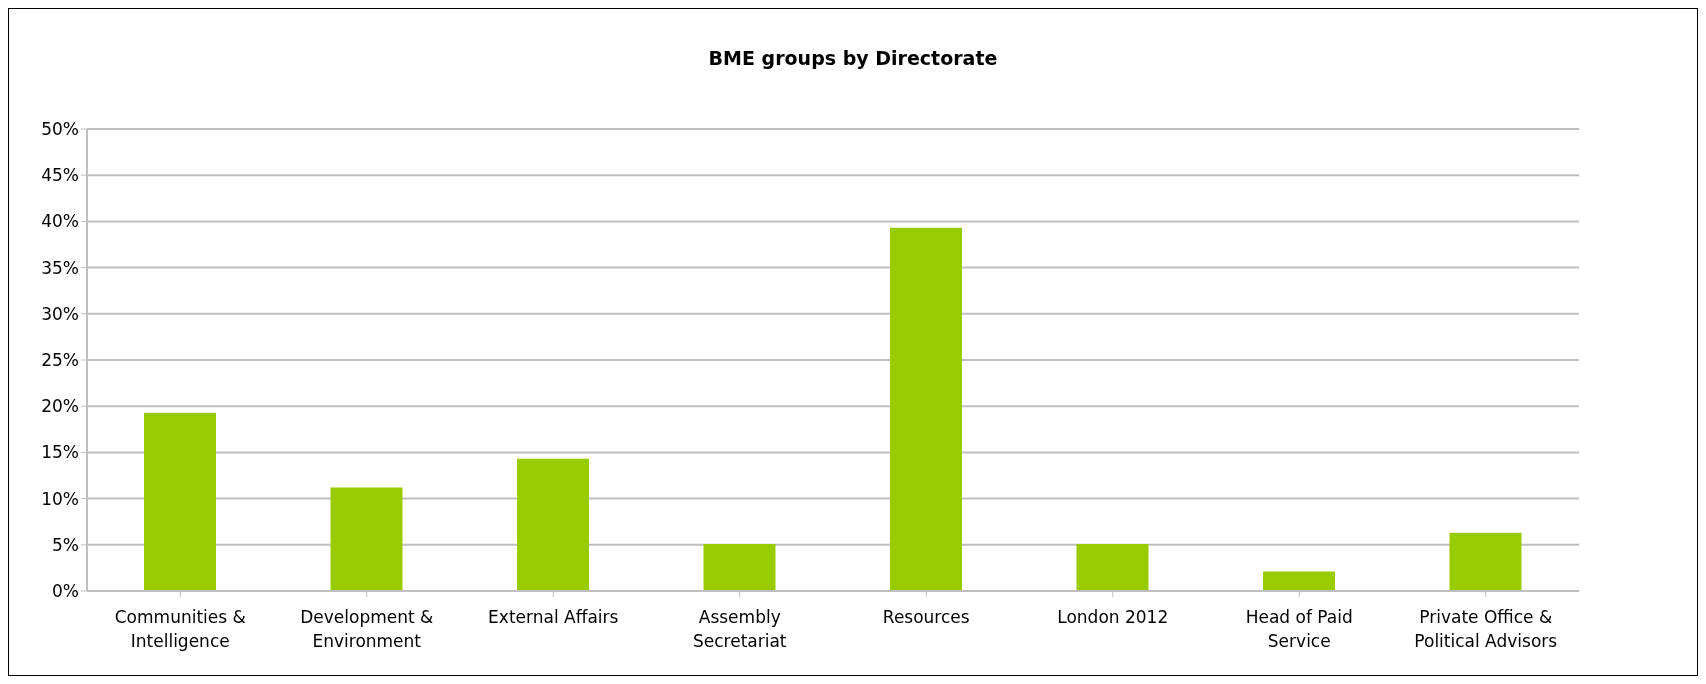 This screenshot has height=684, width=1706. What do you see at coordinates (1486, 629) in the screenshot?
I see `x-tick-label: Private Office & Political Advisors` at bounding box center [1486, 629].